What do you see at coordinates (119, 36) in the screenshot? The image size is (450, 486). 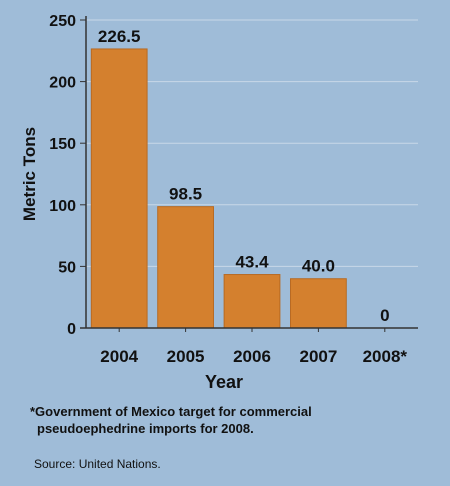 I see `data-label: 226.5` at bounding box center [119, 36].